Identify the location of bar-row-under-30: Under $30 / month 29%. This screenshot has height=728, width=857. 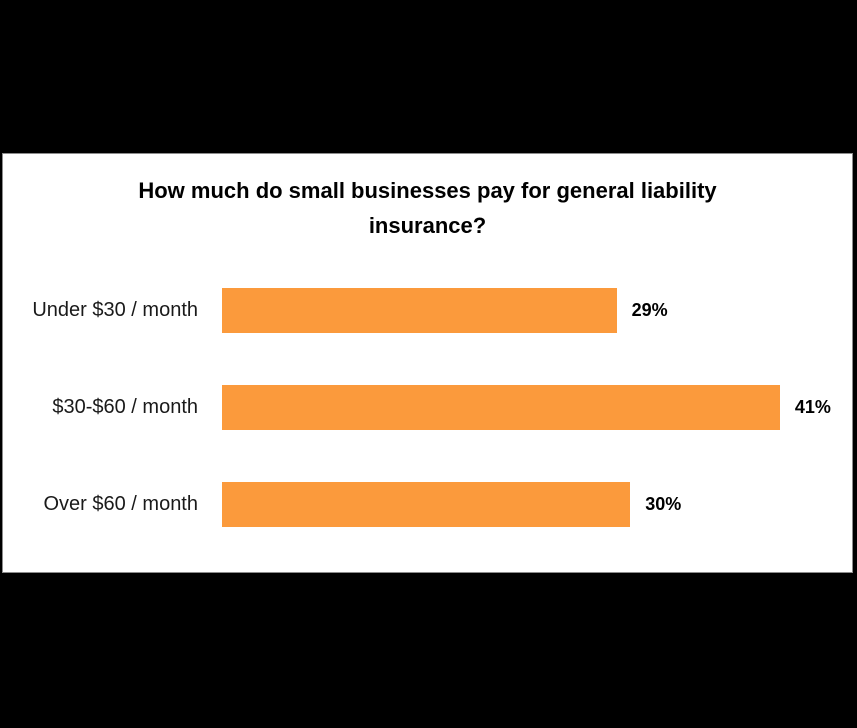
(427, 310).